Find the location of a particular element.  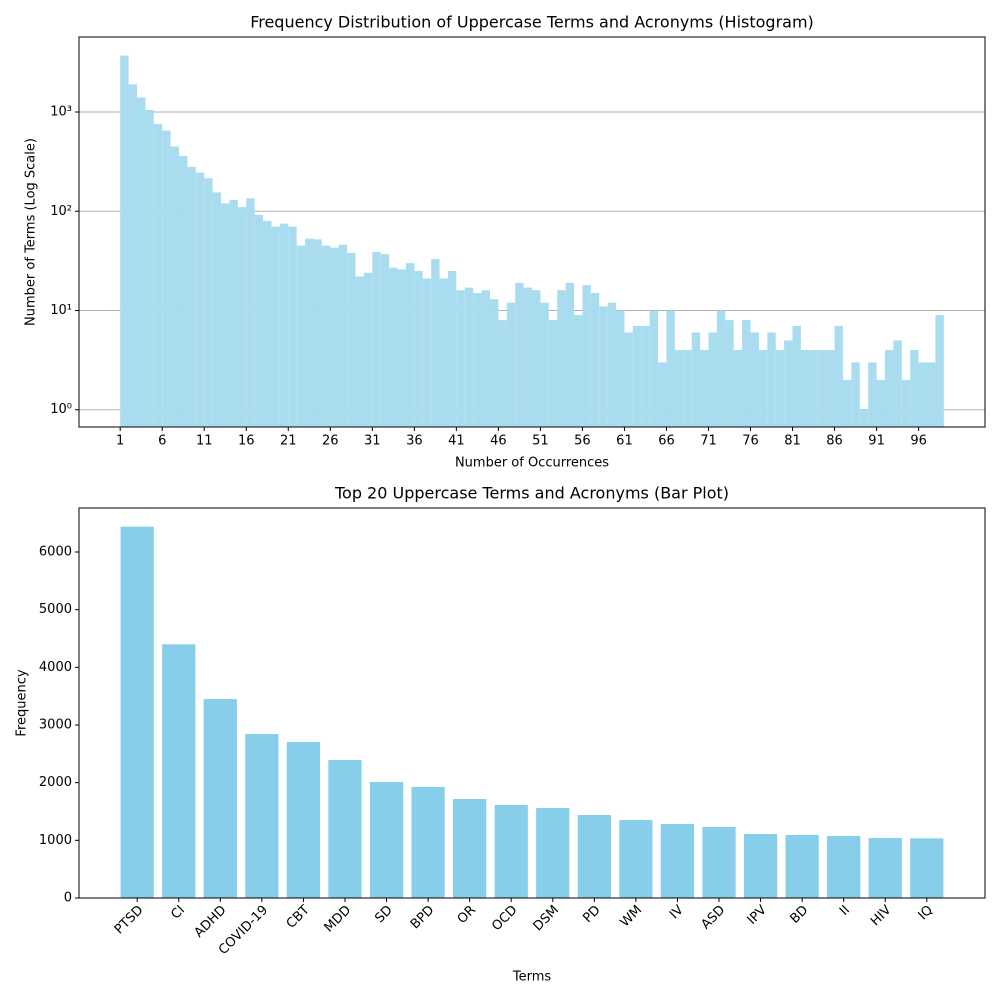

x-tick-label: BD is located at coordinates (799, 915).